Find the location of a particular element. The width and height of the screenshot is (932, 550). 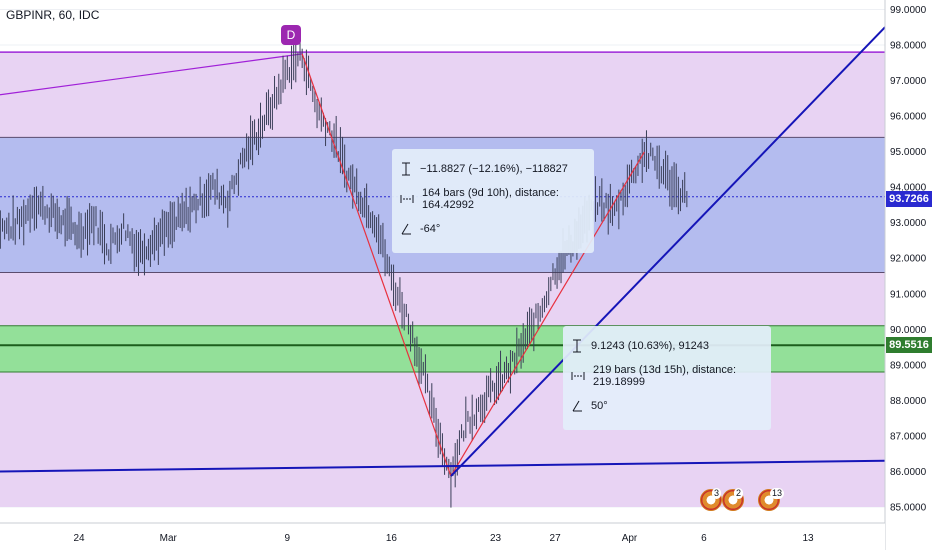

x-tick-label: Apr is located at coordinates (630, 538).